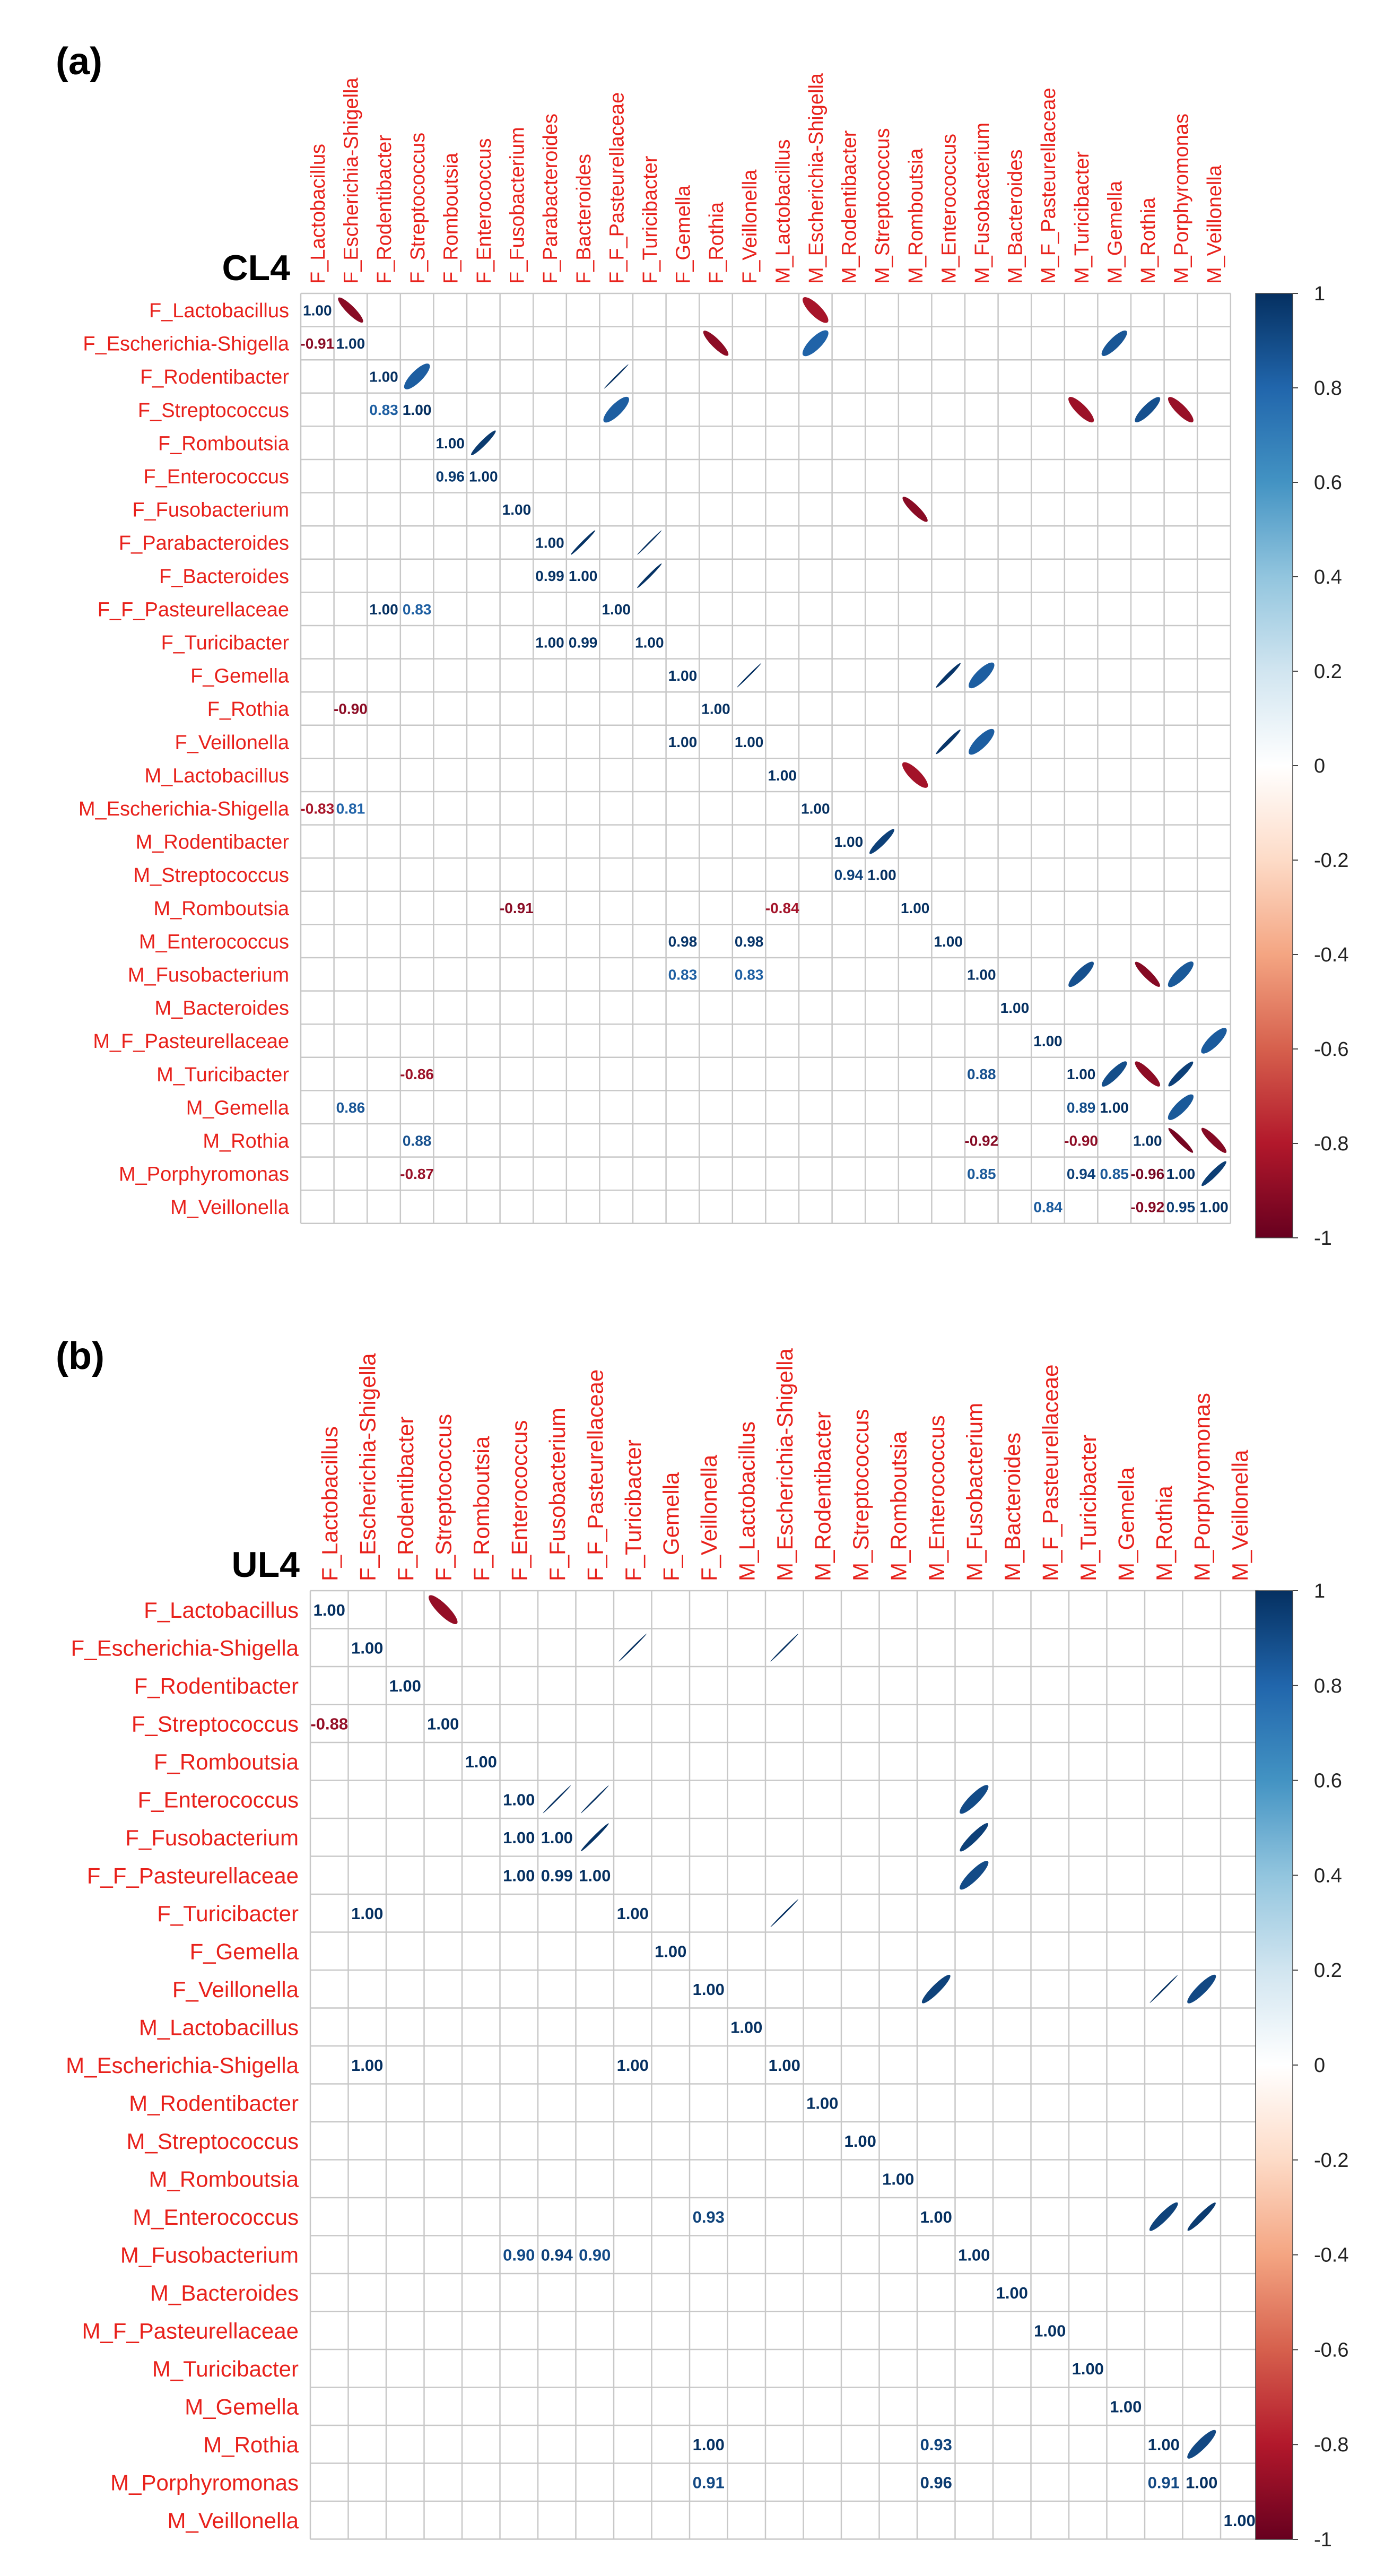 This screenshot has height=2576, width=1376. Describe the element at coordinates (223, 1075) in the screenshot. I see `row-tick-label: M_Turicibacter` at that location.